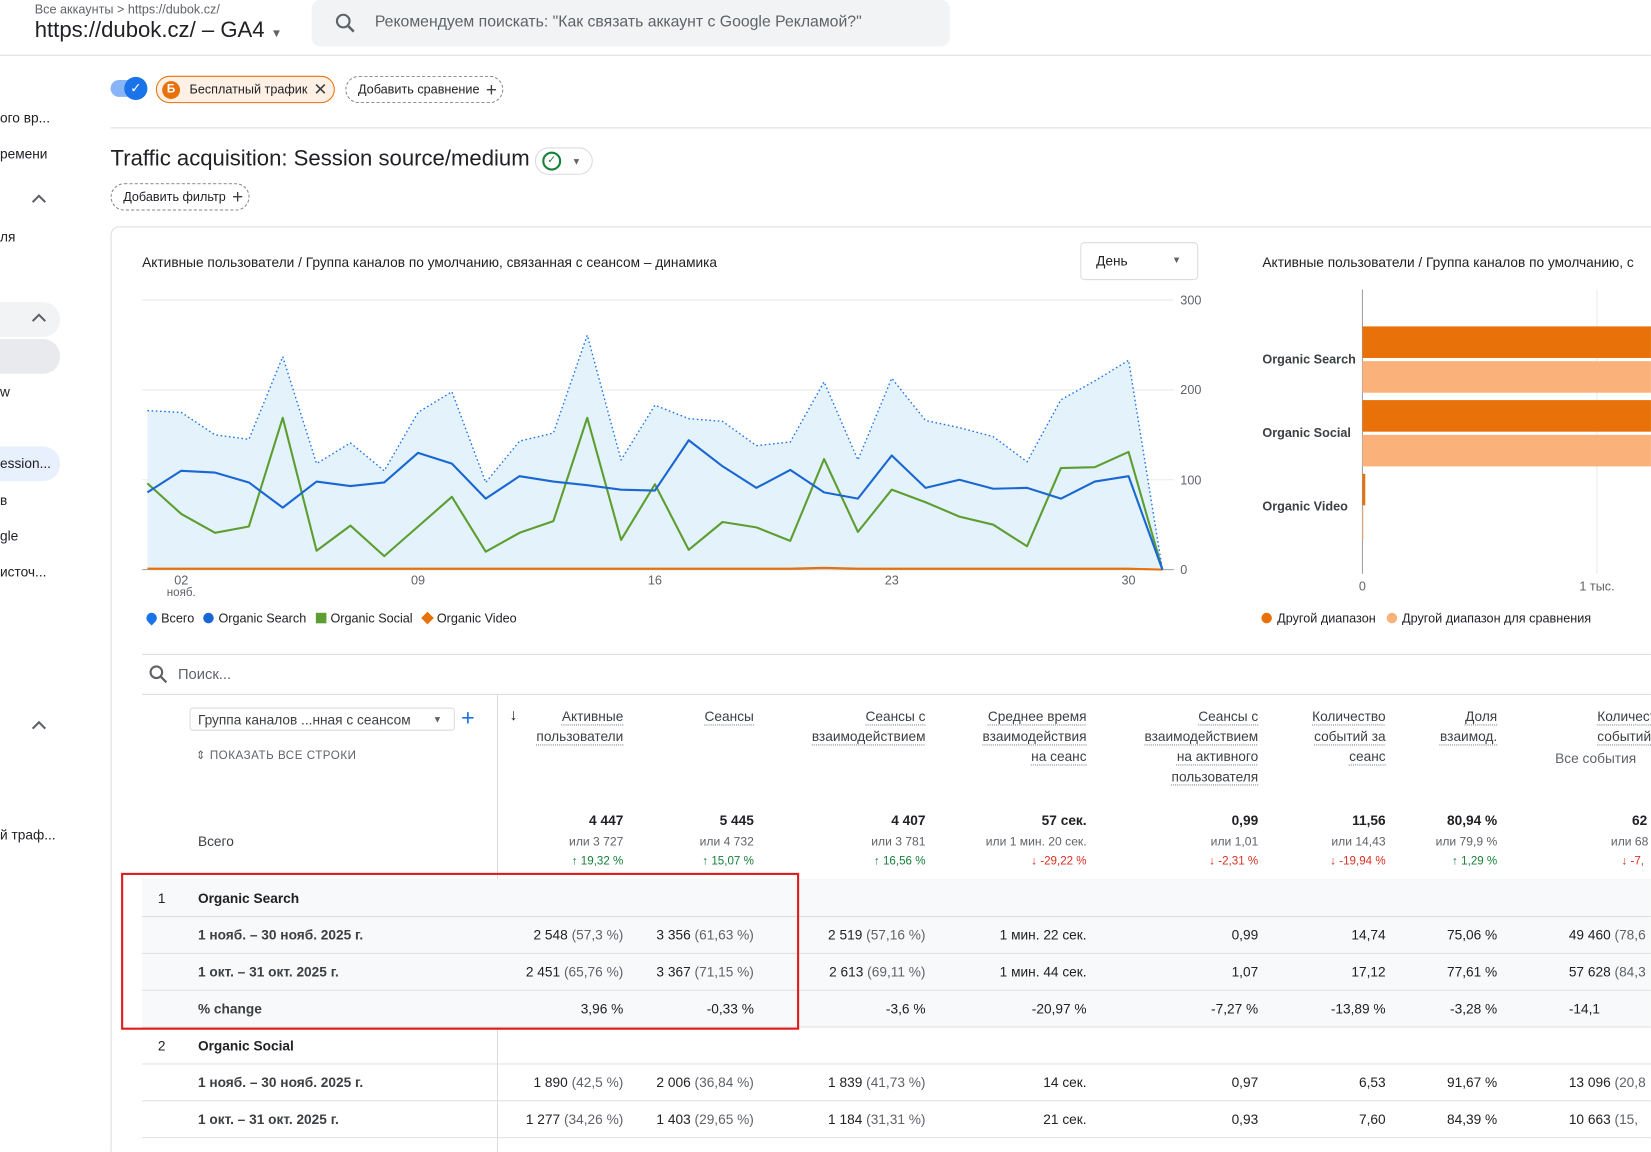  What do you see at coordinates (1632, 861) in the screenshot?
I see `total-change: -7,` at bounding box center [1632, 861].